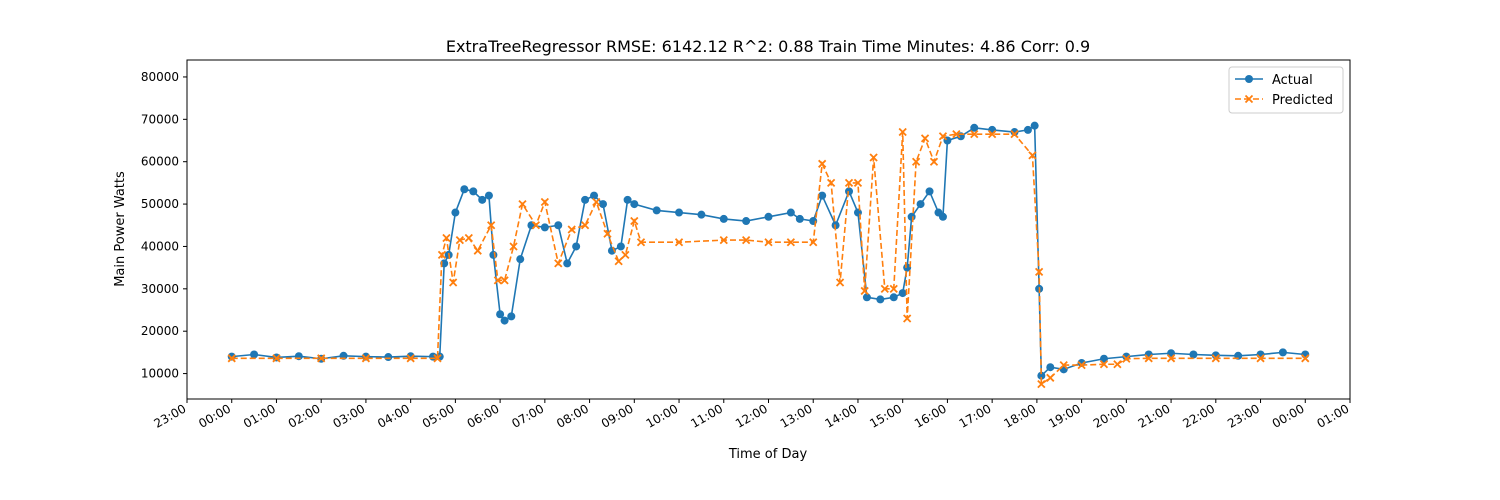 This screenshot has width=1500, height=500. I want to click on x-tick-label: 01:00, so click(259, 415).